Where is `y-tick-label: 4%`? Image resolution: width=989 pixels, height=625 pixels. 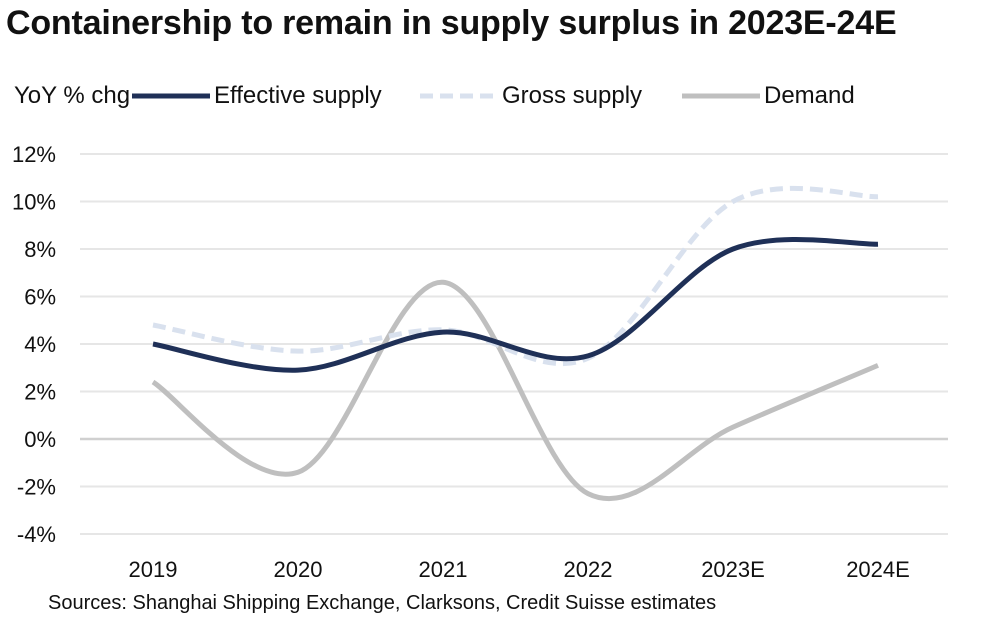
y-tick-label: 4% is located at coordinates (40, 344).